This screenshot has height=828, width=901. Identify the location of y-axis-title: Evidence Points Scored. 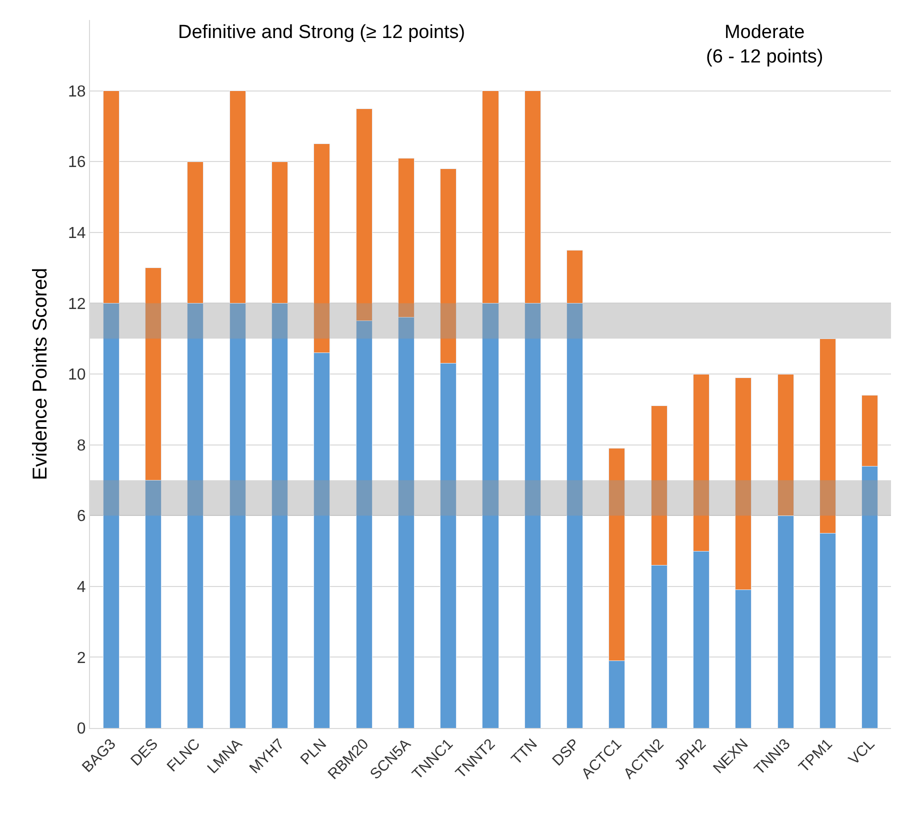
(41, 374).